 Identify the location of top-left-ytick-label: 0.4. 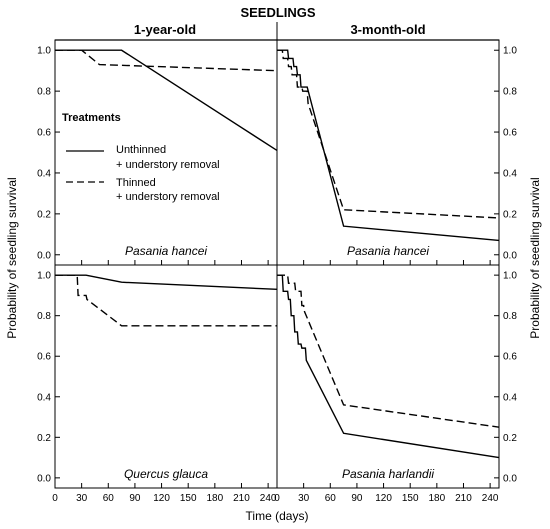
(44, 173).